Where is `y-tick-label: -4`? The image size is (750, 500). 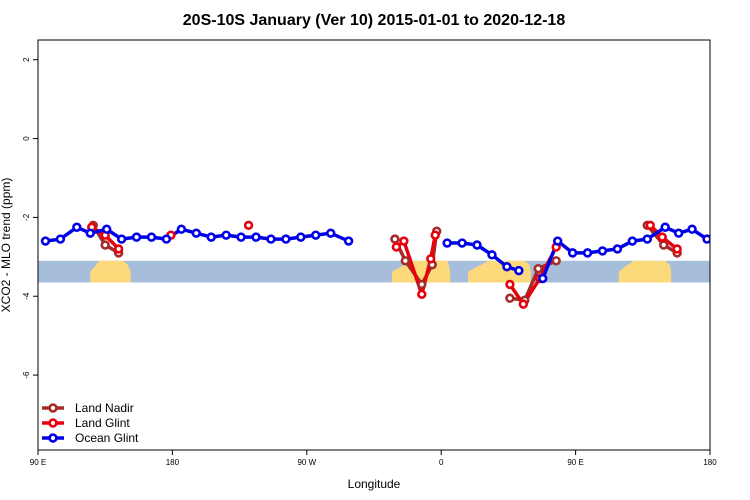 y-tick-label: -4 is located at coordinates (26, 296).